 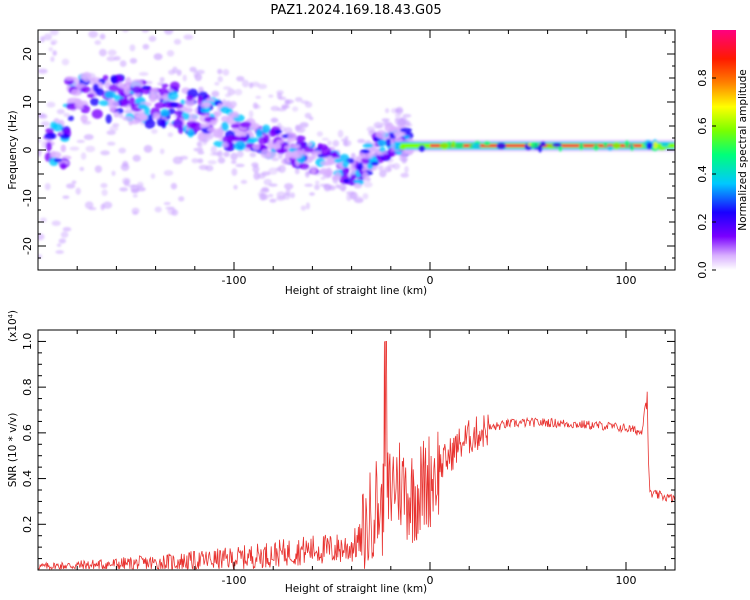 I want to click on y-tick-label: 0.8, so click(x=27, y=387).